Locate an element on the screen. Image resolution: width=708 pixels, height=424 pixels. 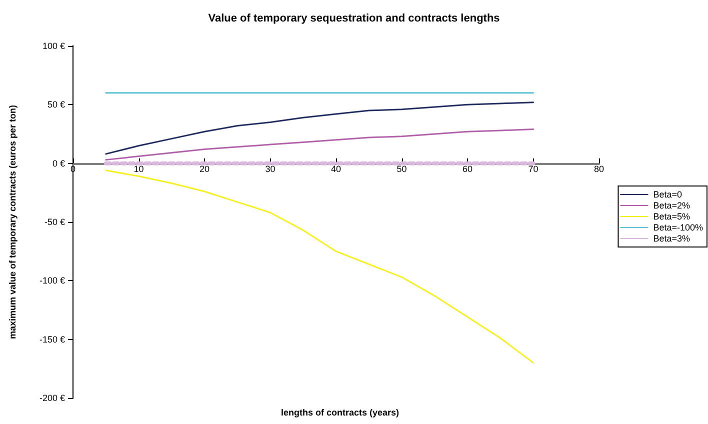
y-tick-label: 0 € is located at coordinates (58, 163).